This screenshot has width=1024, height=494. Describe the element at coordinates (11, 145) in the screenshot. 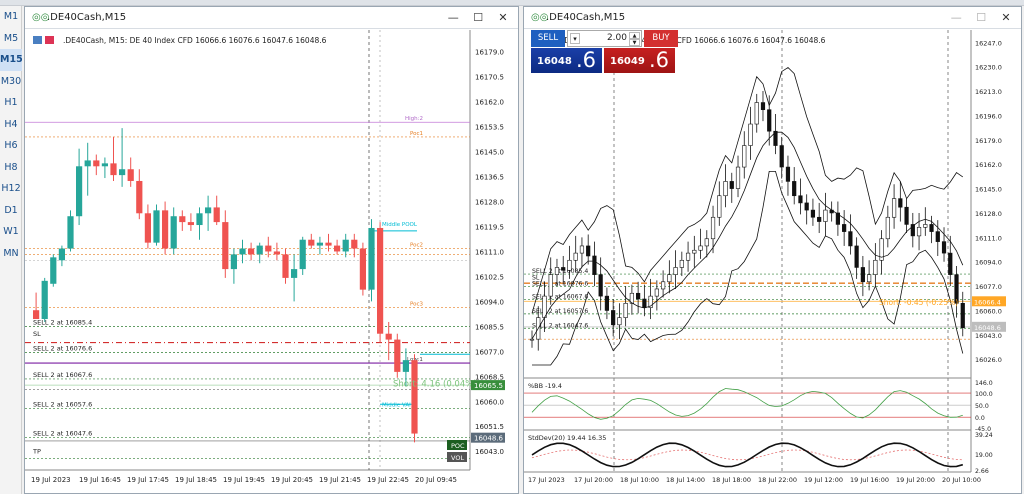

I see `timeframe-h6: H6` at that location.